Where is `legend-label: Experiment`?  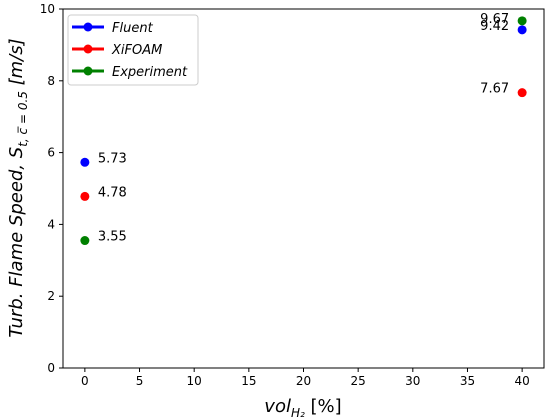 legend-label: Experiment is located at coordinates (150, 72).